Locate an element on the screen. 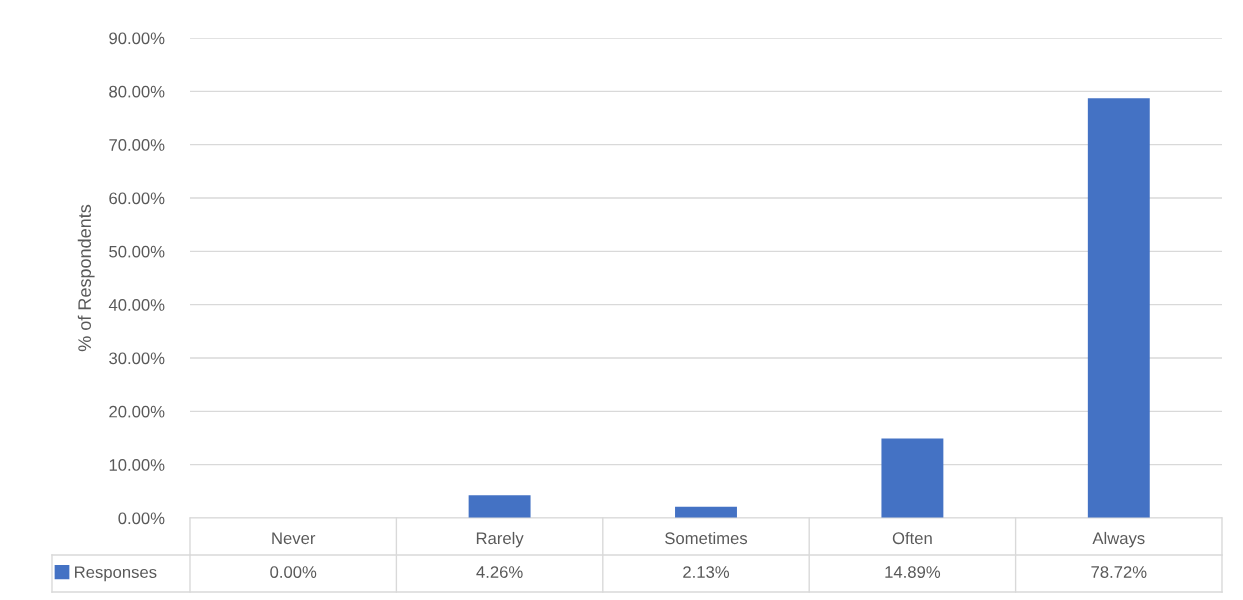 The width and height of the screenshot is (1243, 600). y-axis-title: % of Respondents is located at coordinates (86, 278).